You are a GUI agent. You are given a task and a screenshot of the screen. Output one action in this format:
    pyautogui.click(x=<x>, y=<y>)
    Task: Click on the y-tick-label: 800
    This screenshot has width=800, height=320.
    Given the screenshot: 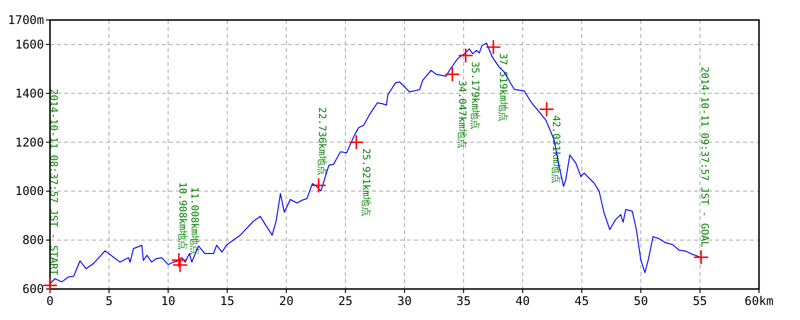 What is the action you would take?
    pyautogui.click(x=33, y=240)
    